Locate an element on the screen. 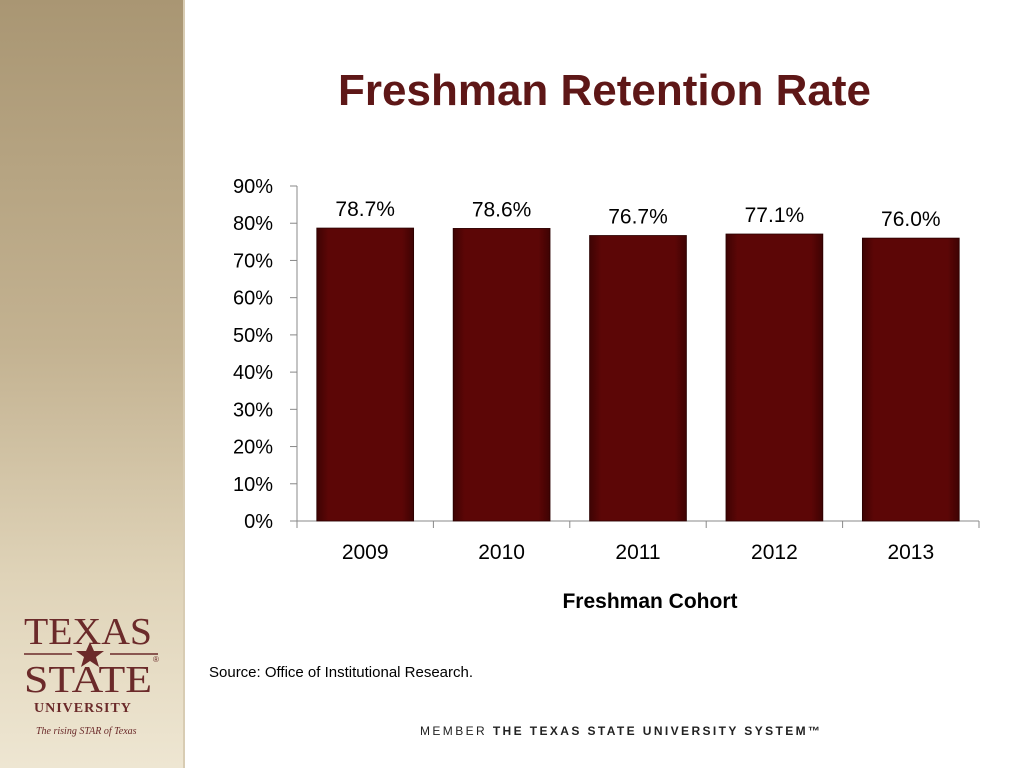 The height and width of the screenshot is (768, 1024). slide-title: Freshman Retention Rate is located at coordinates (604, 90).